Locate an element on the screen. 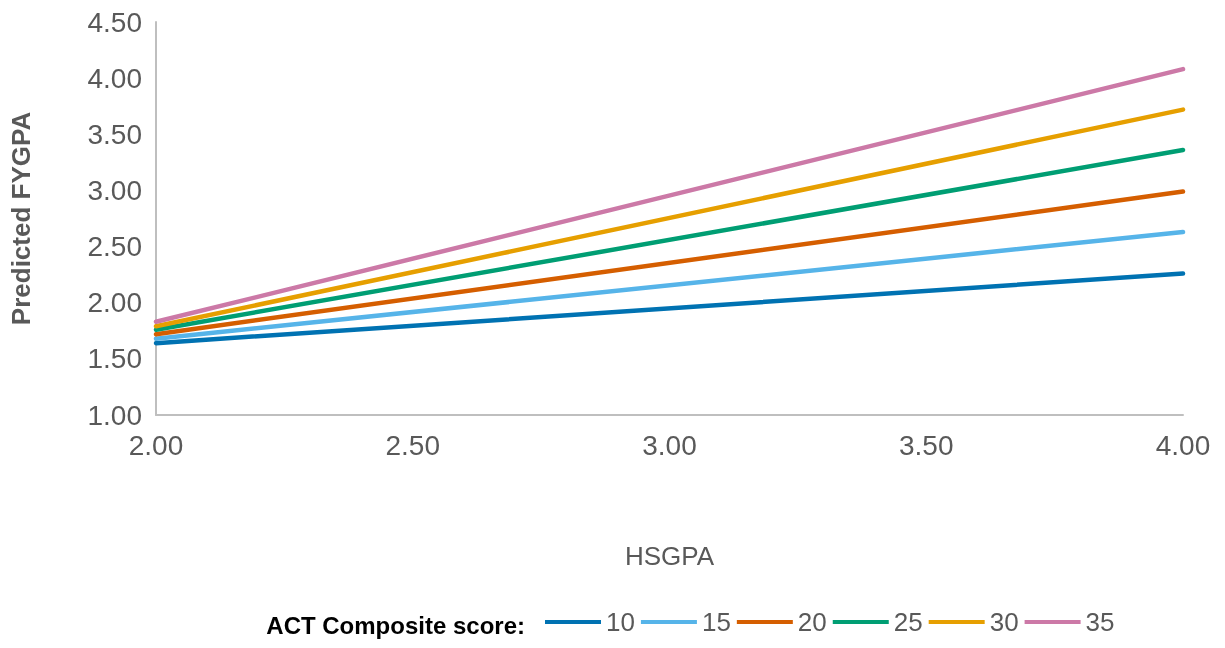  y-tick-label: 2.00 is located at coordinates (114, 303).